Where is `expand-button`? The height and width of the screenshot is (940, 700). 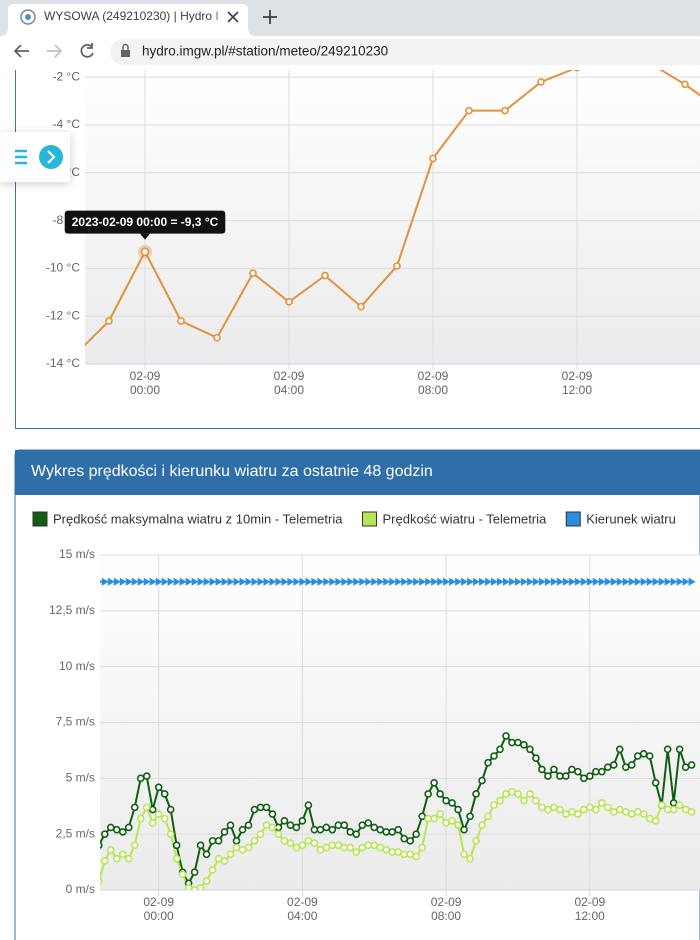 expand-button is located at coordinates (51, 157).